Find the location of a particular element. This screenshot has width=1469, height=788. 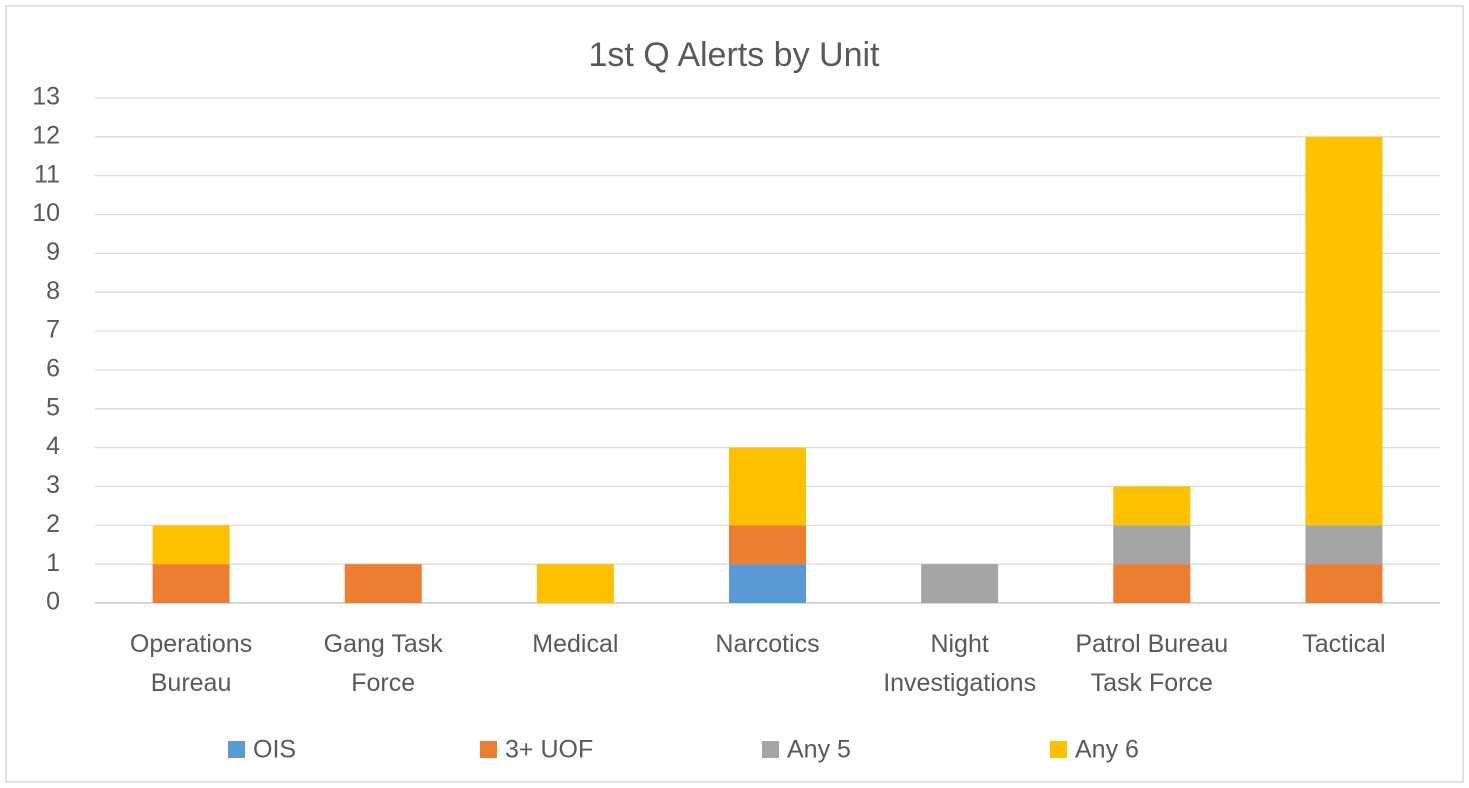

y-tick-label: 12 is located at coordinates (46, 135).